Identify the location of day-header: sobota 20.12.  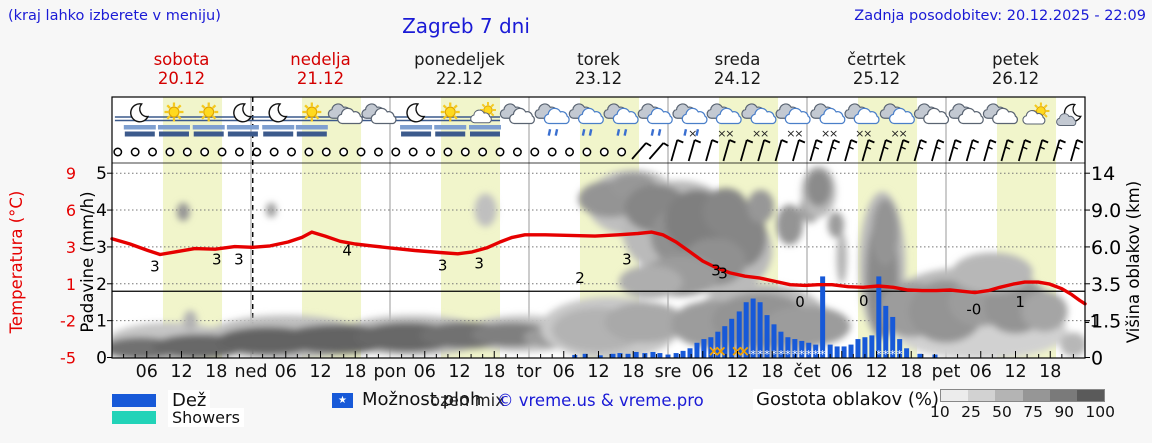
(181, 69).